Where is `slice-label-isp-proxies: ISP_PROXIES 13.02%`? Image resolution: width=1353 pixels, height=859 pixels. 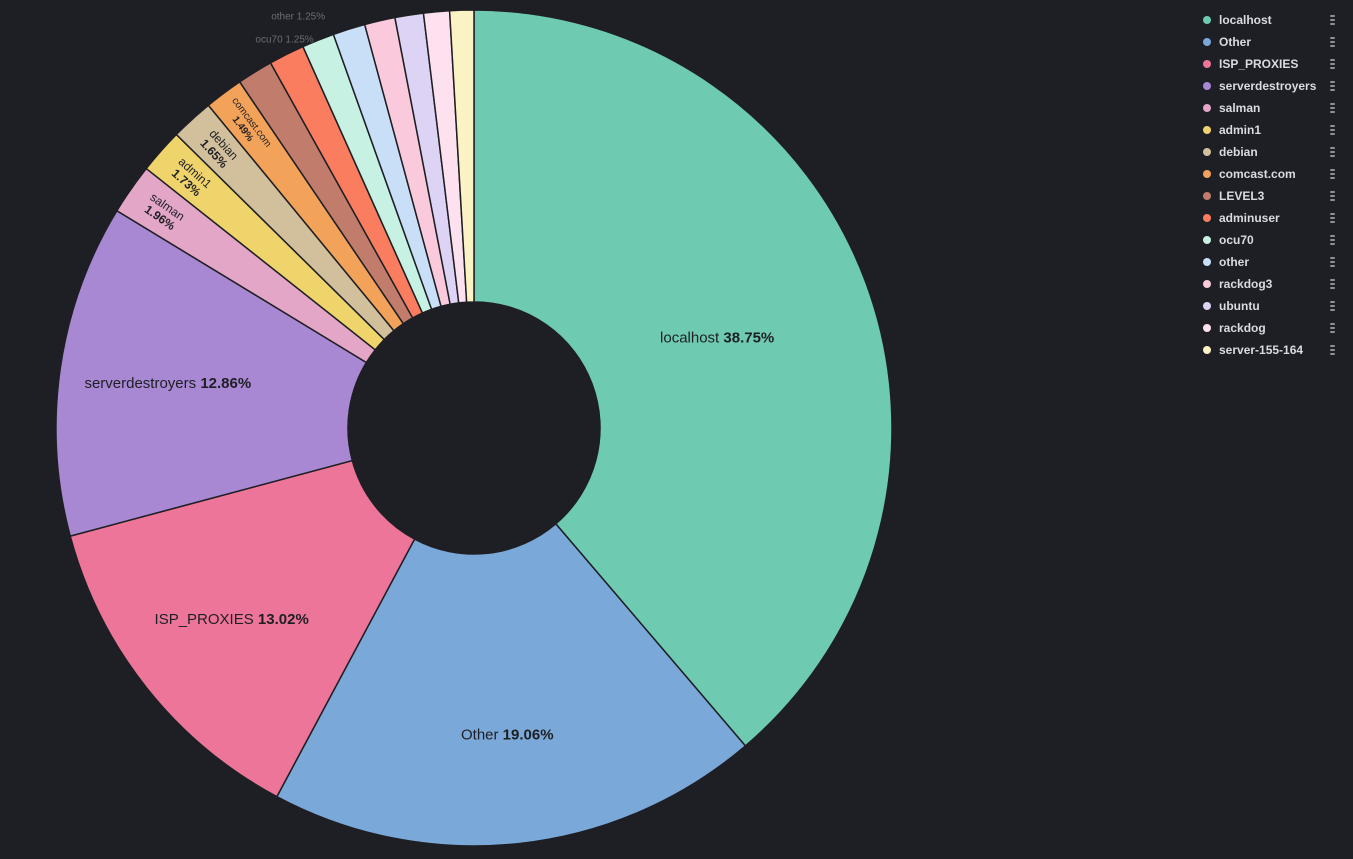
slice-label-isp-proxies: ISP_PROXIES 13.02% is located at coordinates (232, 619).